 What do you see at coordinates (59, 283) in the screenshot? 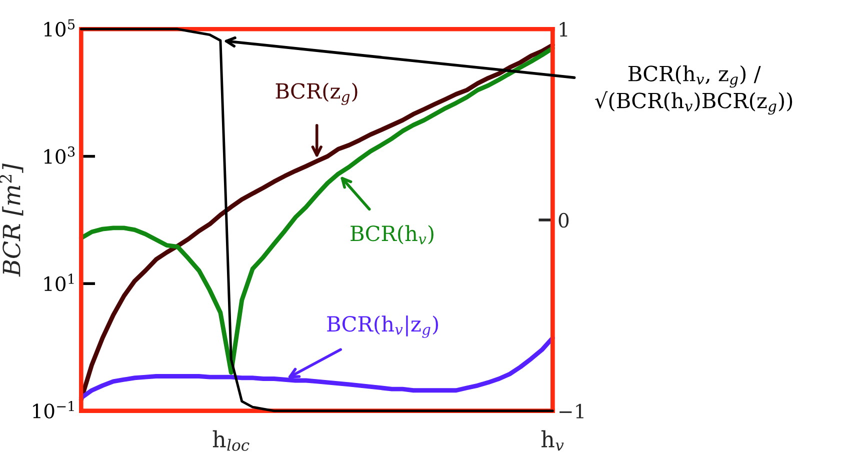
I see `y-tick-label: 10$^{1}$` at bounding box center [59, 283].